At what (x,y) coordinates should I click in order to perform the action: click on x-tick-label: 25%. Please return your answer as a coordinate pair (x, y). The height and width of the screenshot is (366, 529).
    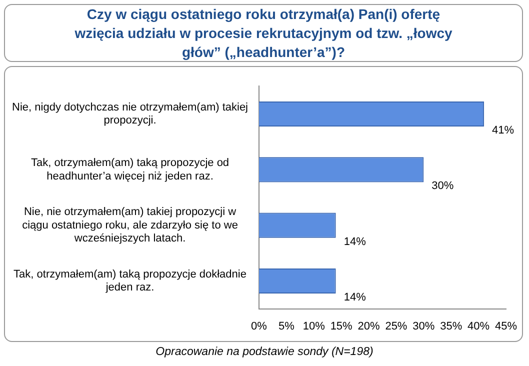
    Looking at the image, I should click on (396, 326).